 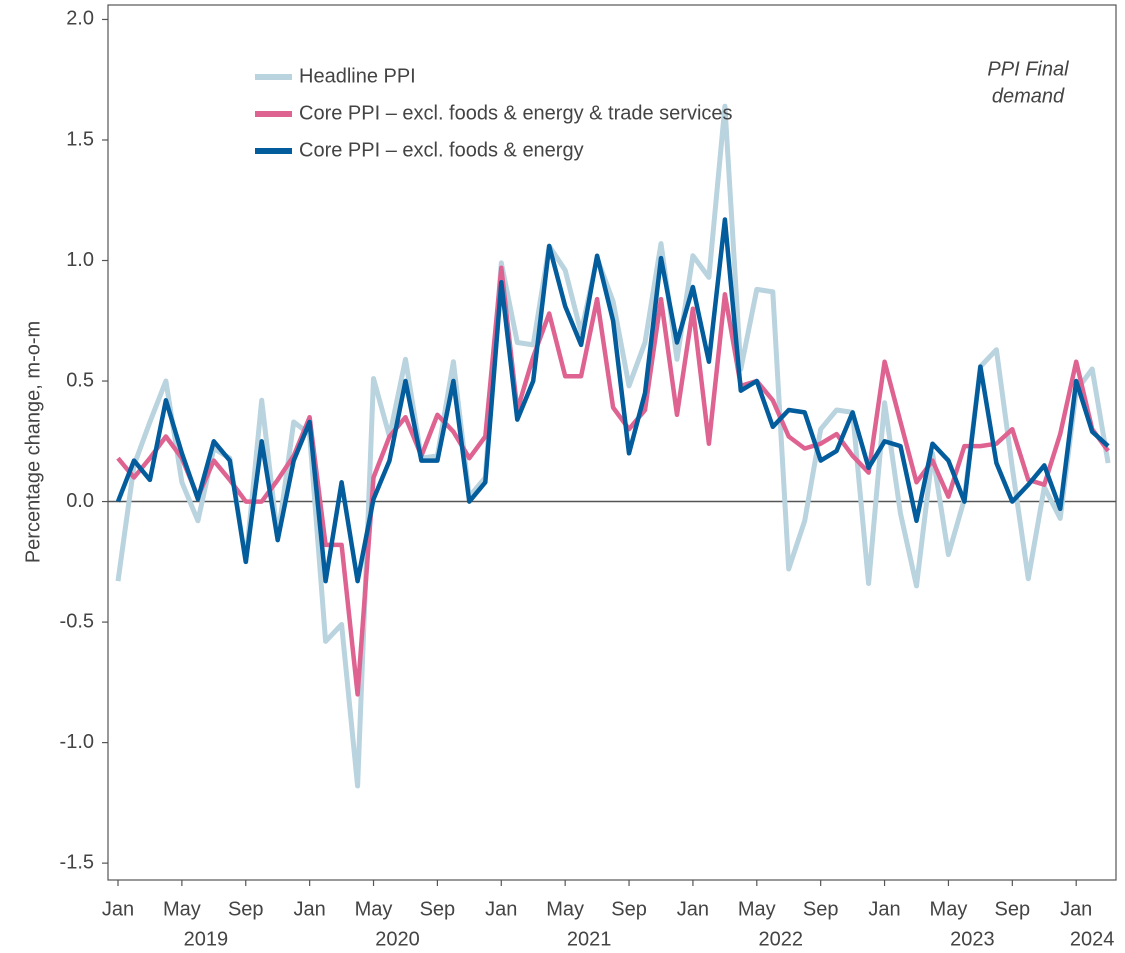 What do you see at coordinates (80, 139) in the screenshot?
I see `y-tick-label: 1.5` at bounding box center [80, 139].